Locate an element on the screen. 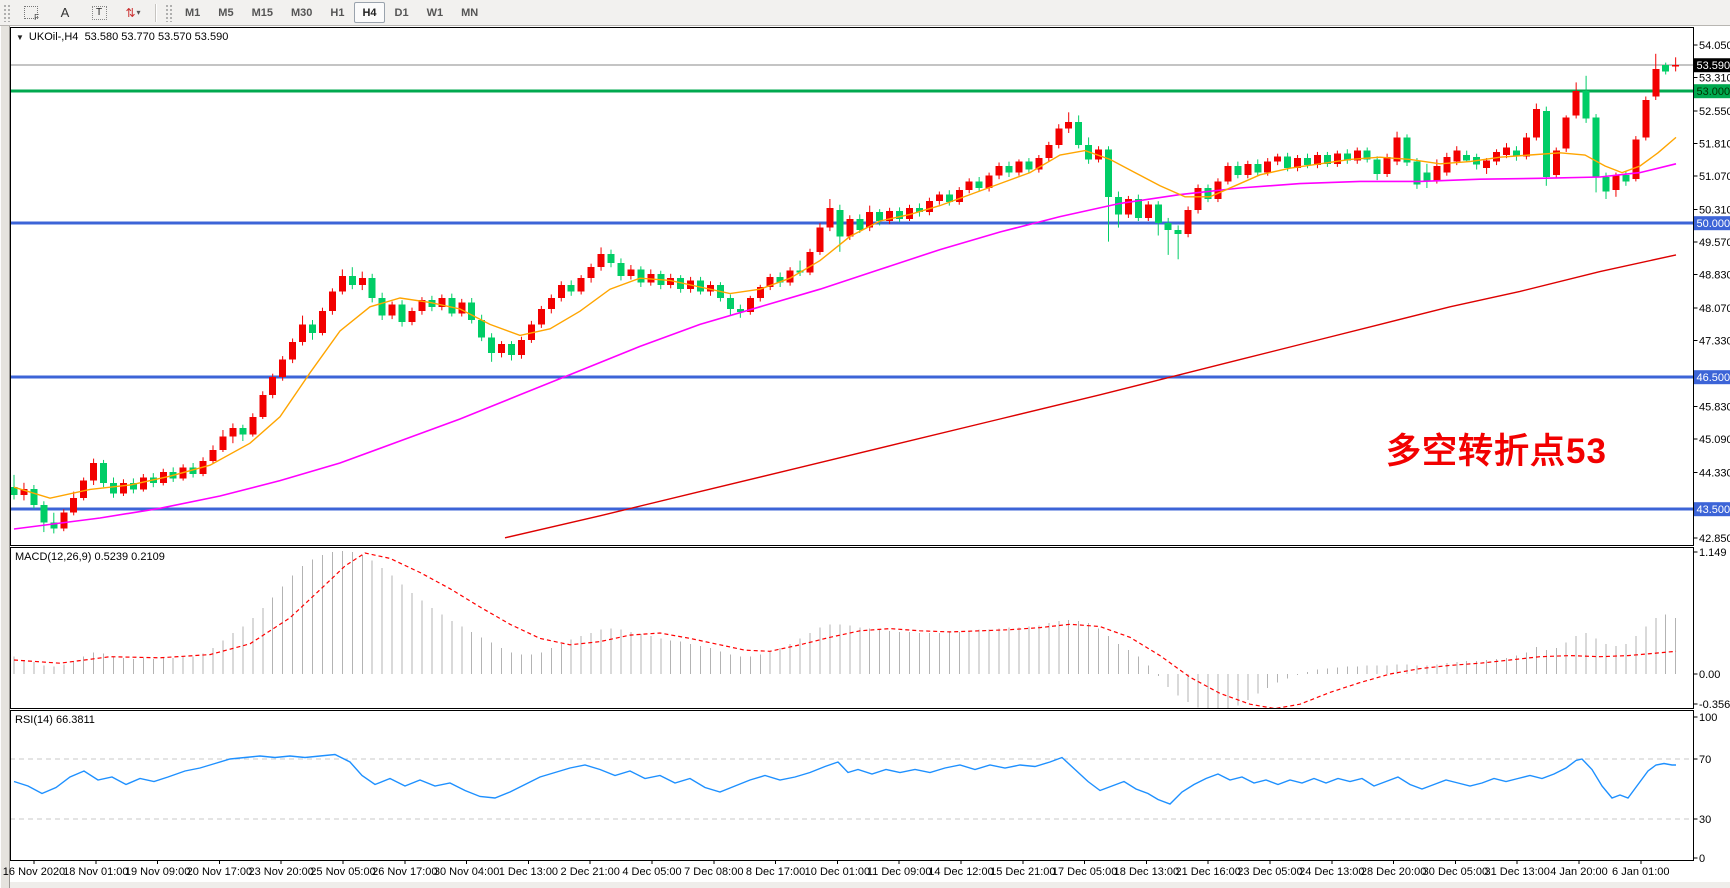  chart-text-annotation: 多空转折点53 is located at coordinates (1496, 451).